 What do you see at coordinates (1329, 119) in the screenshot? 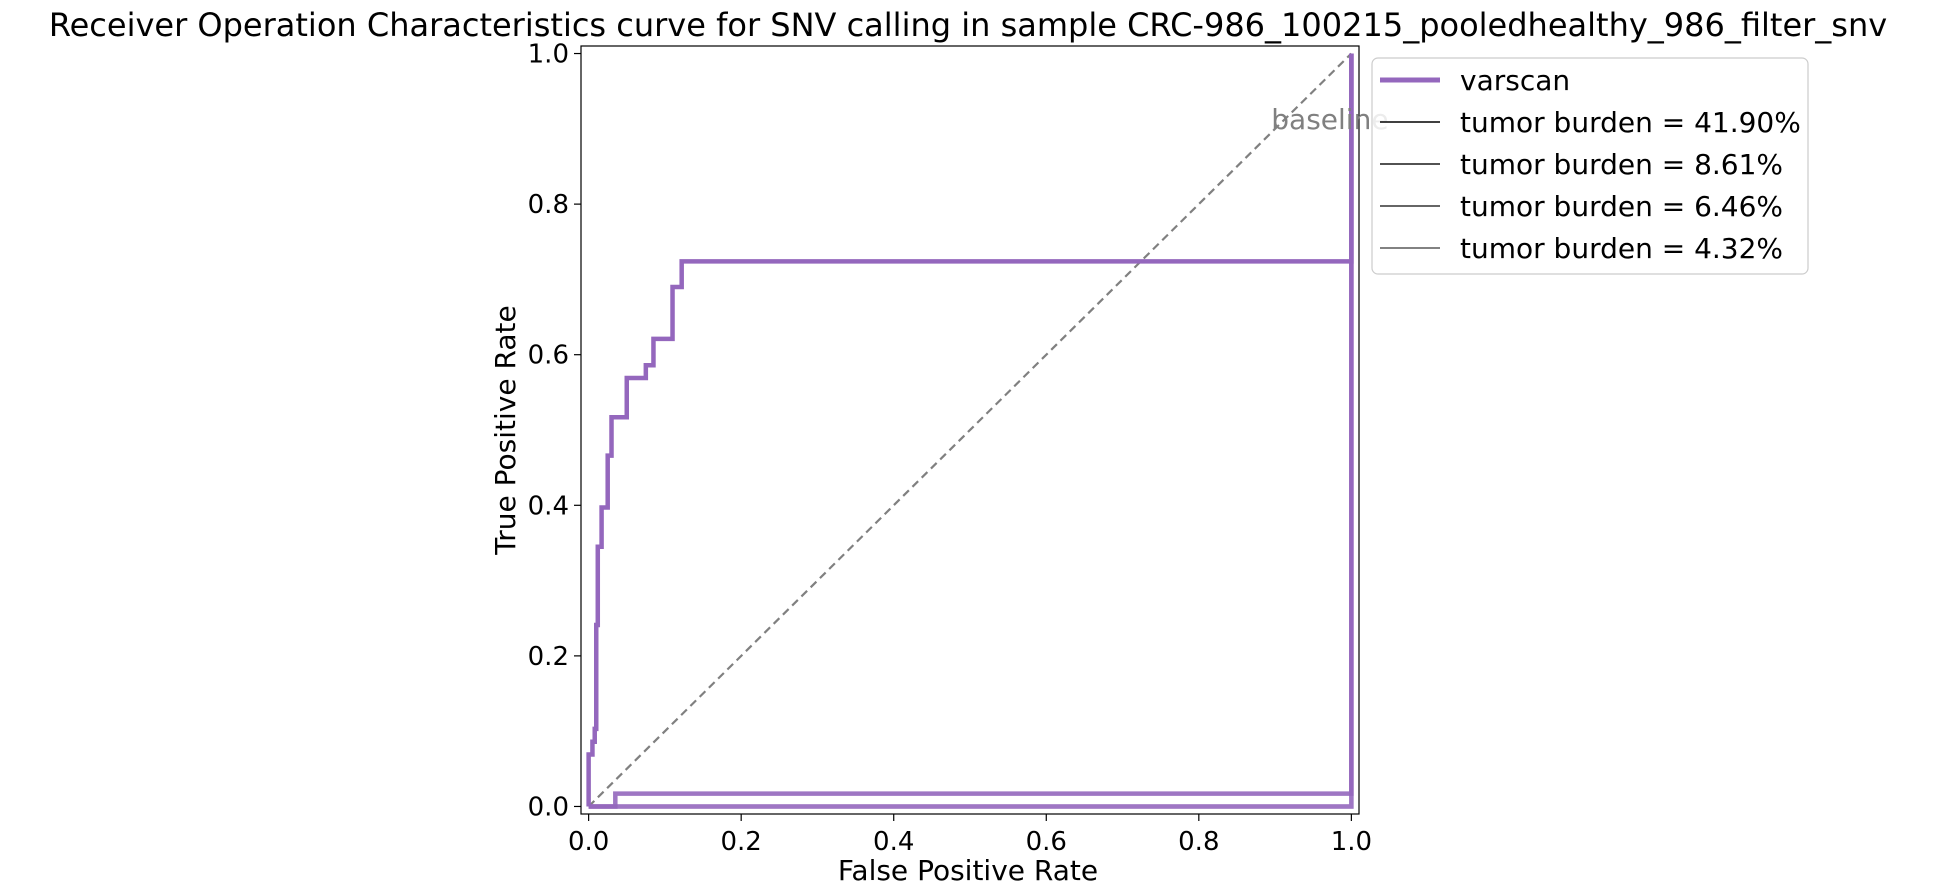
I see `baseline-label: baseline` at bounding box center [1329, 119].